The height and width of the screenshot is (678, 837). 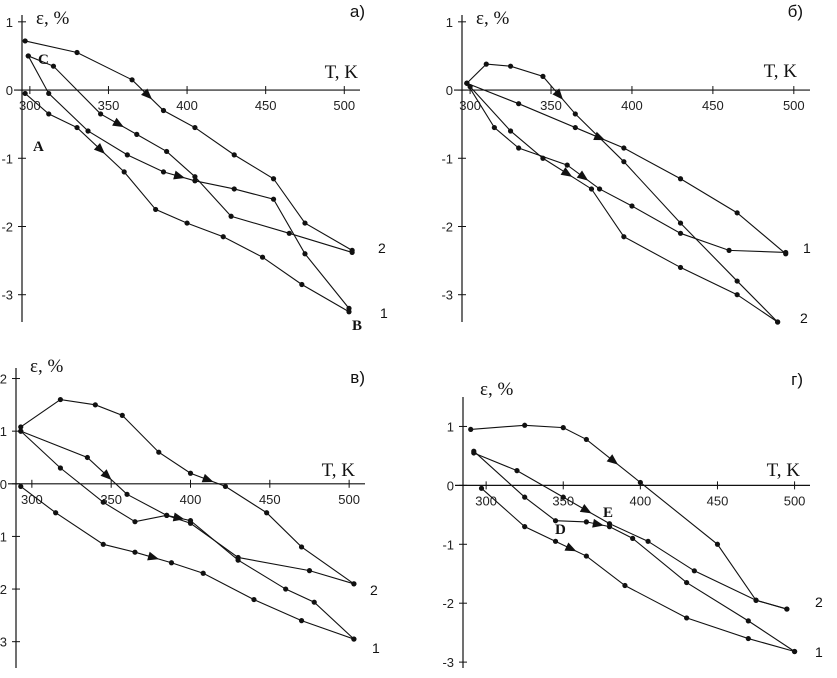 I want to click on point-annotation: D, so click(x=560, y=530).